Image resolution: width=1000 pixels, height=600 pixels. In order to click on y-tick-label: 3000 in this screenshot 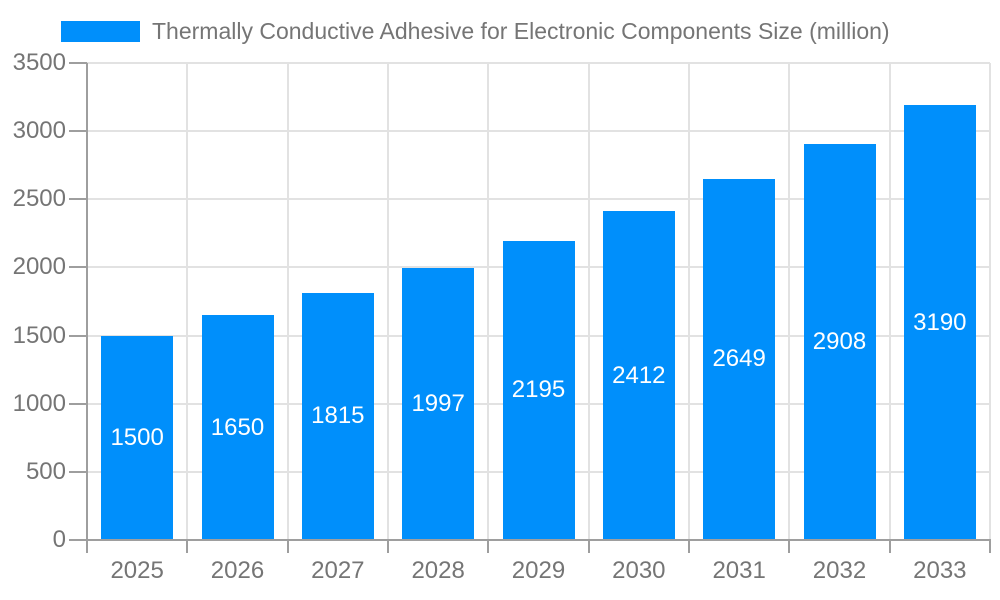, I will do `click(39, 131)`.